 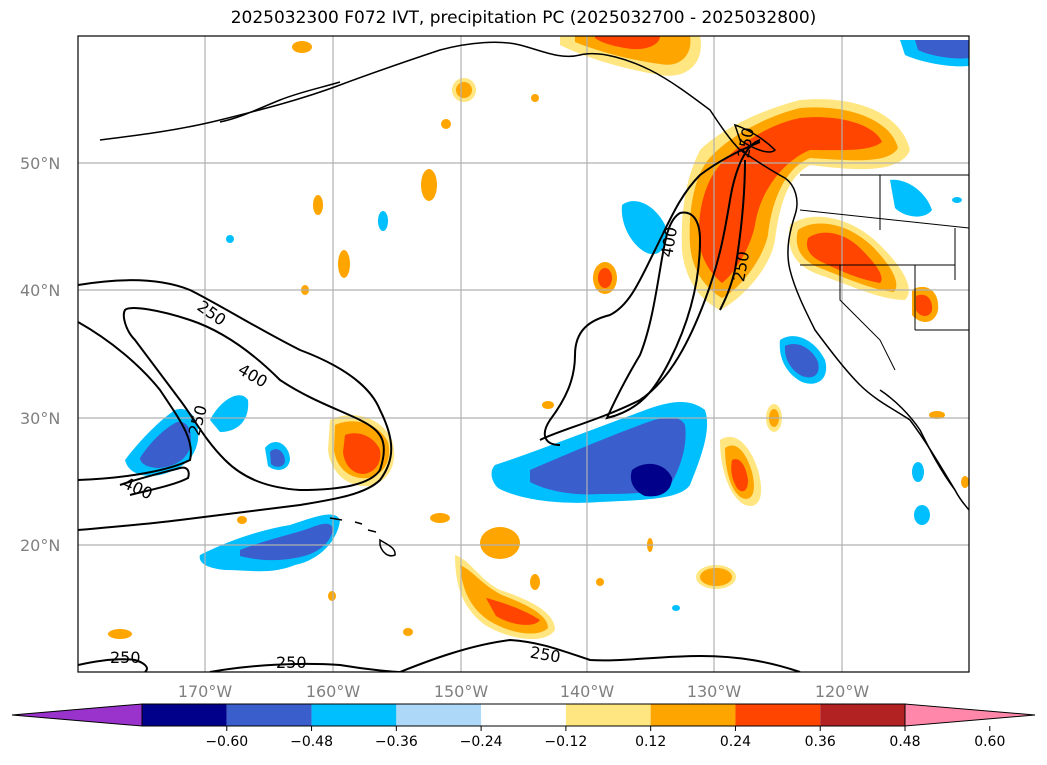 What do you see at coordinates (40, 290) in the screenshot?
I see `lat-tick-label: 40°N` at bounding box center [40, 290].